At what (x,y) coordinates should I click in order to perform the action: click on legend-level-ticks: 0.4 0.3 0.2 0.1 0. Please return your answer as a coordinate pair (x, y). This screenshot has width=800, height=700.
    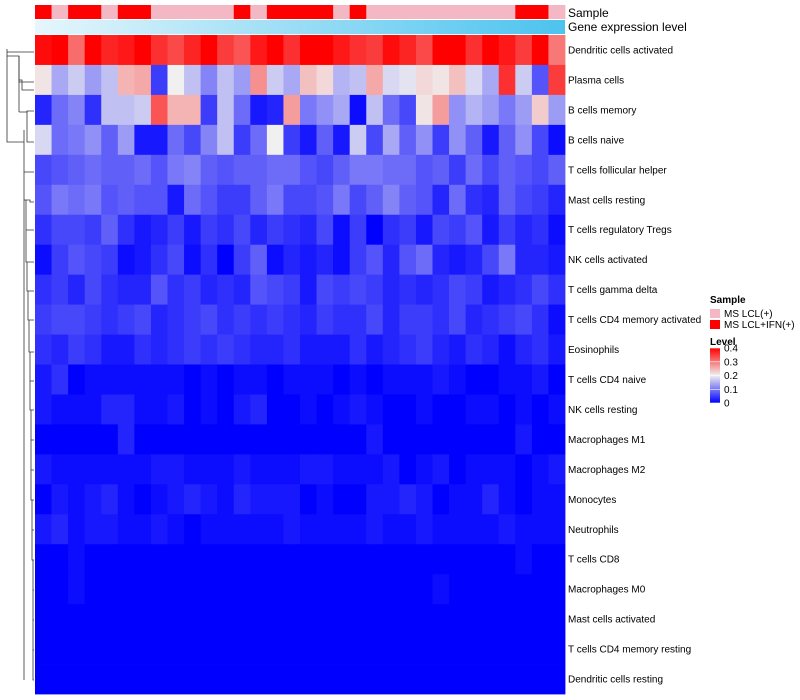
    Looking at the image, I should click on (724, 377).